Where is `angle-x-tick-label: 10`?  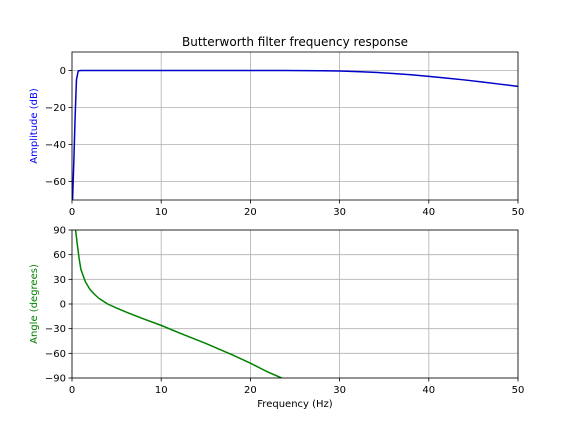
angle-x-tick-label: 10 is located at coordinates (161, 390).